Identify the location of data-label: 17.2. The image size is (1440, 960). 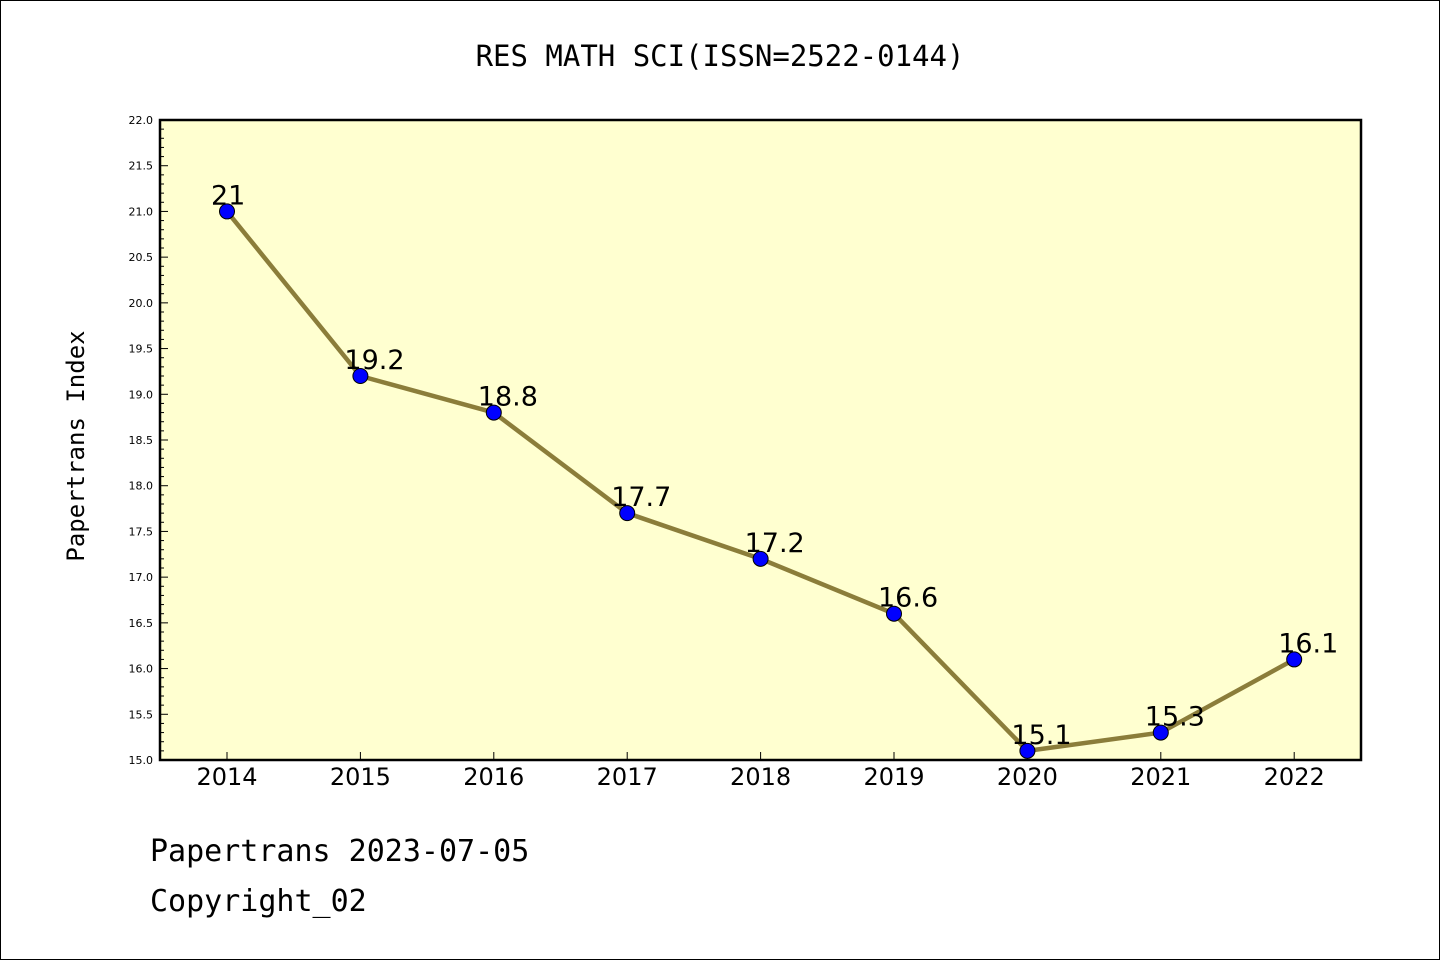
(775, 543).